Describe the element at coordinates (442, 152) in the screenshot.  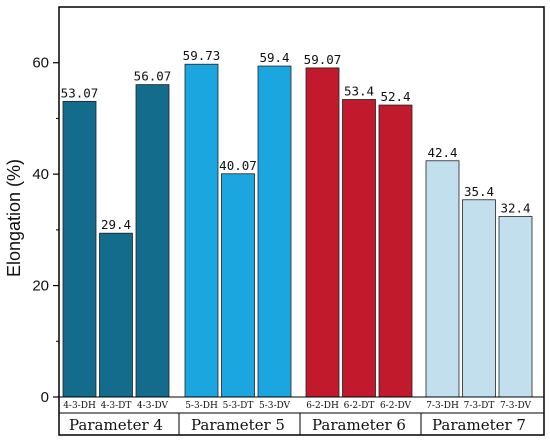
I see `data-label: 42.4` at that location.